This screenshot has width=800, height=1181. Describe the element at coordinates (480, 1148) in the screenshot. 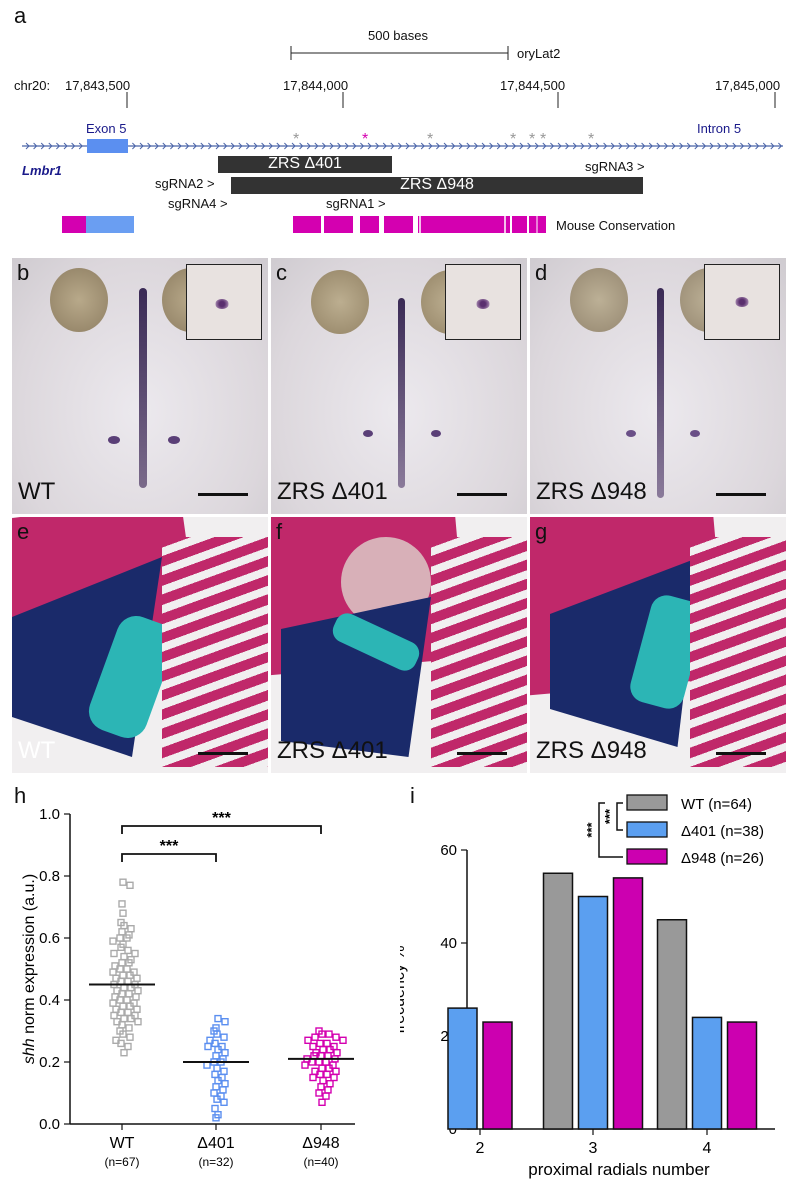

I see `x-tick-label: 2` at that location.